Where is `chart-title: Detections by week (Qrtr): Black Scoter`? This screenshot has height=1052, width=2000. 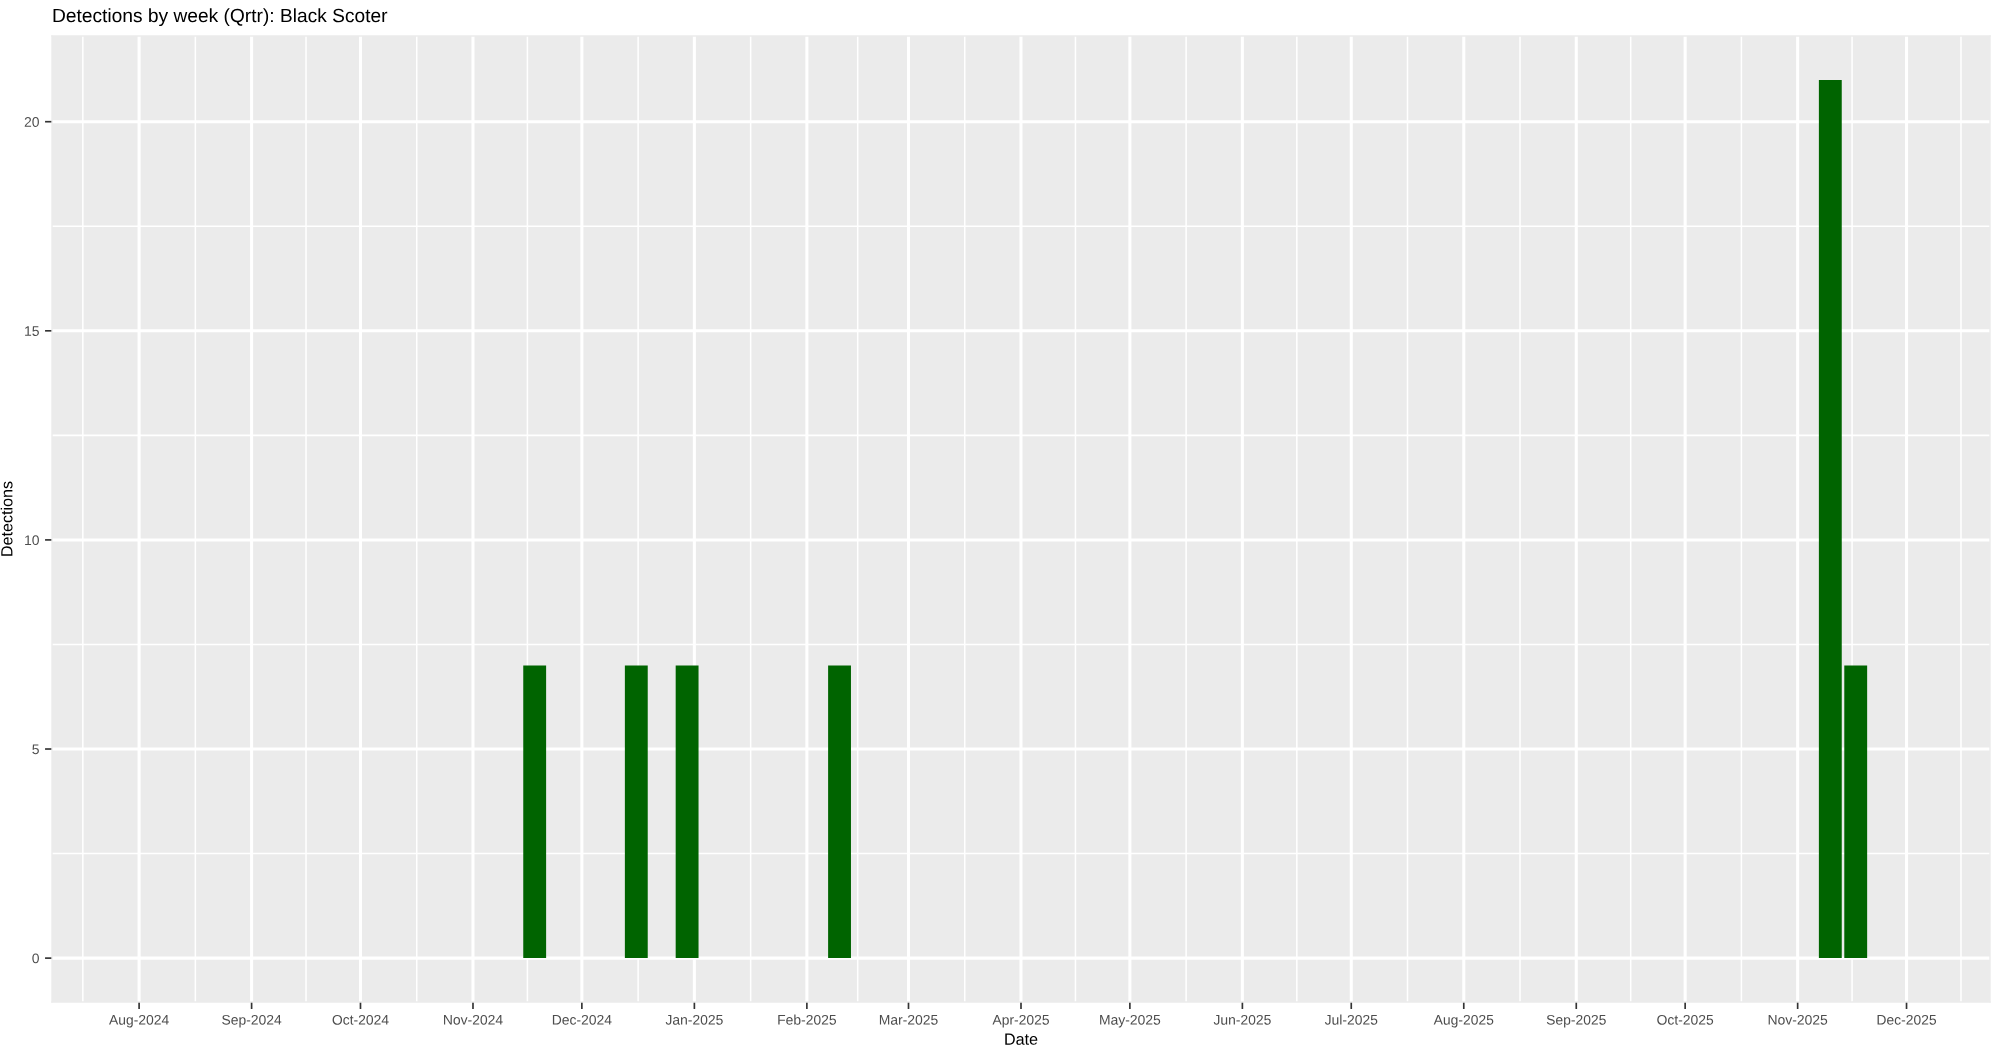
chart-title: Detections by week (Qrtr): Black Scoter is located at coordinates (220, 17).